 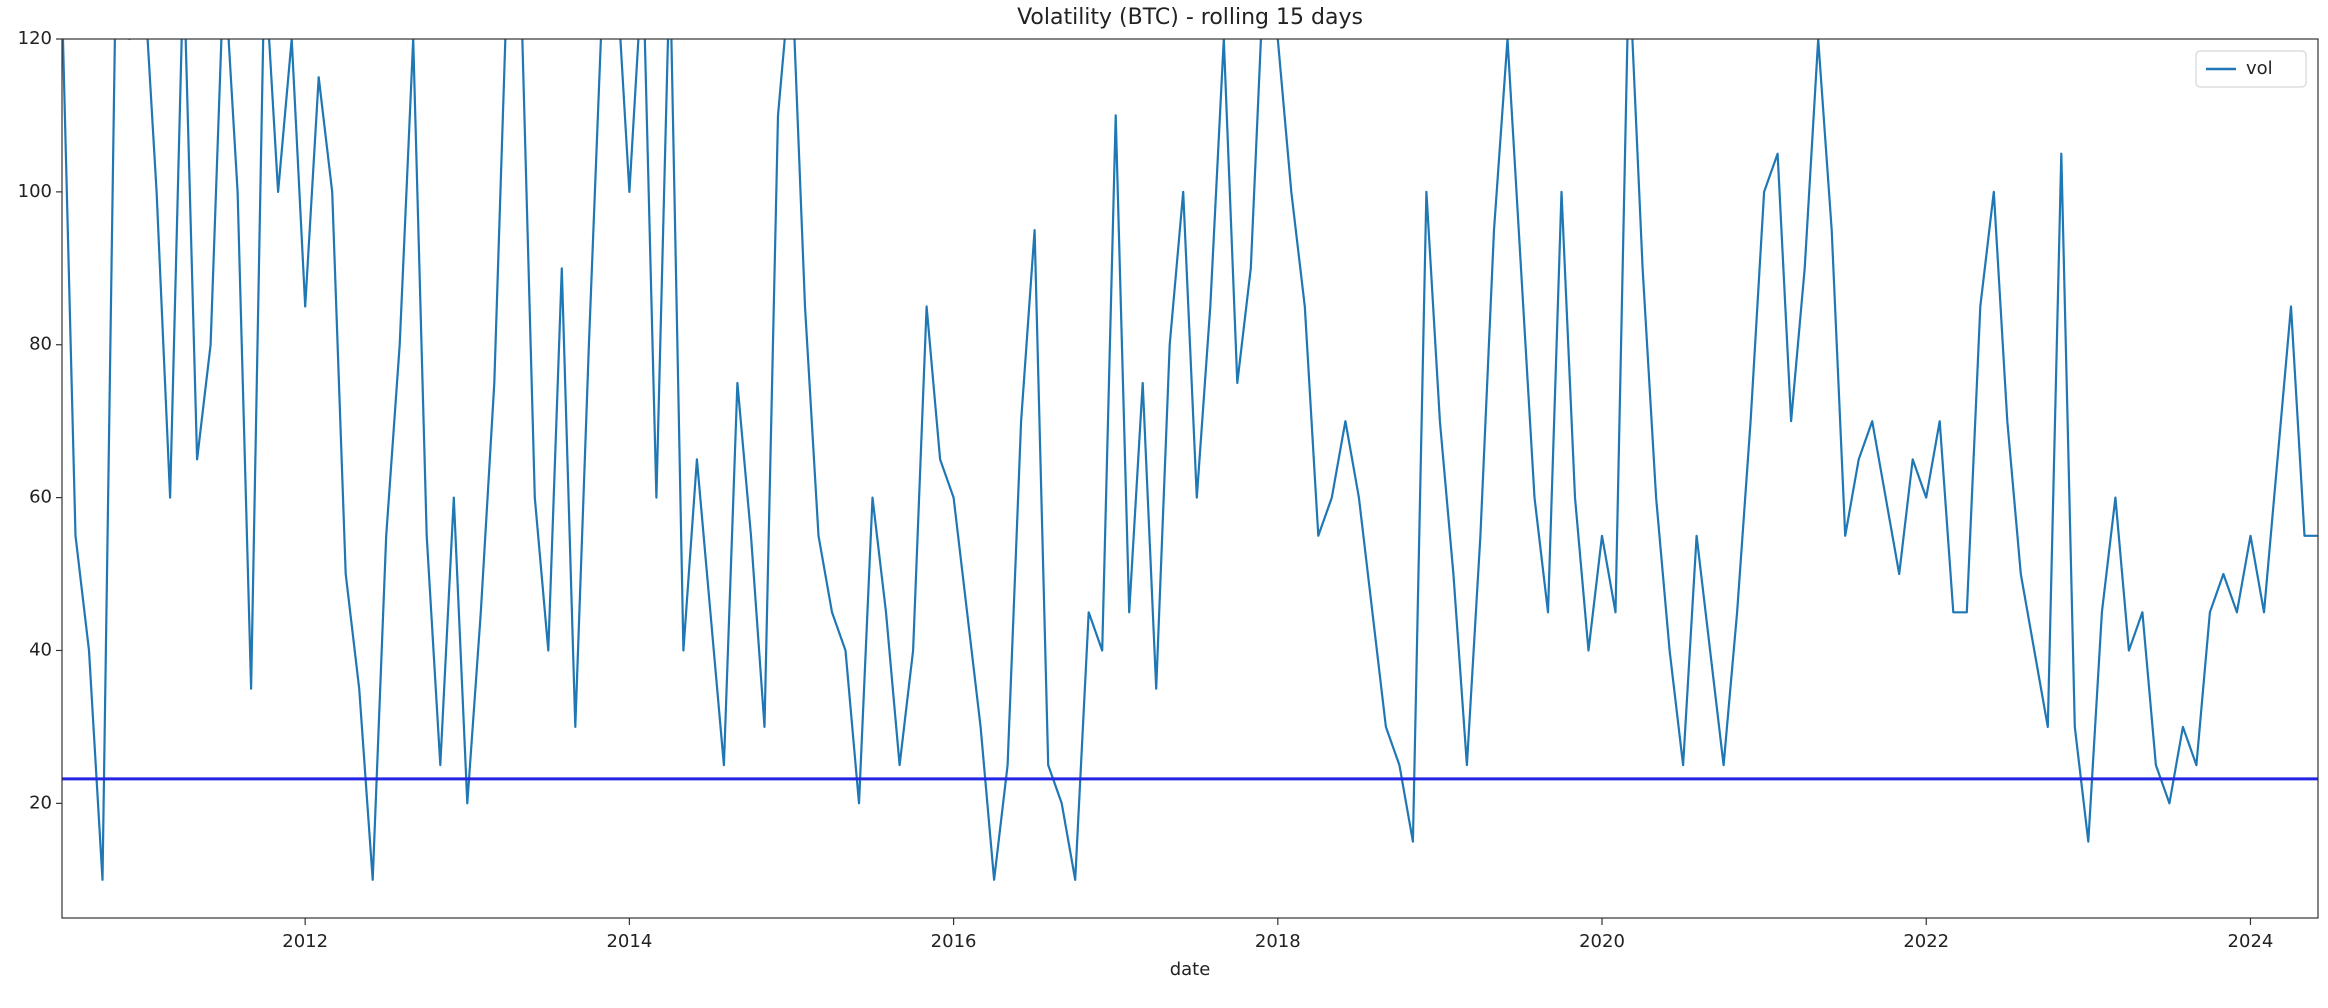 What do you see at coordinates (1602, 941) in the screenshot?
I see `x-tick-label: 2020` at bounding box center [1602, 941].